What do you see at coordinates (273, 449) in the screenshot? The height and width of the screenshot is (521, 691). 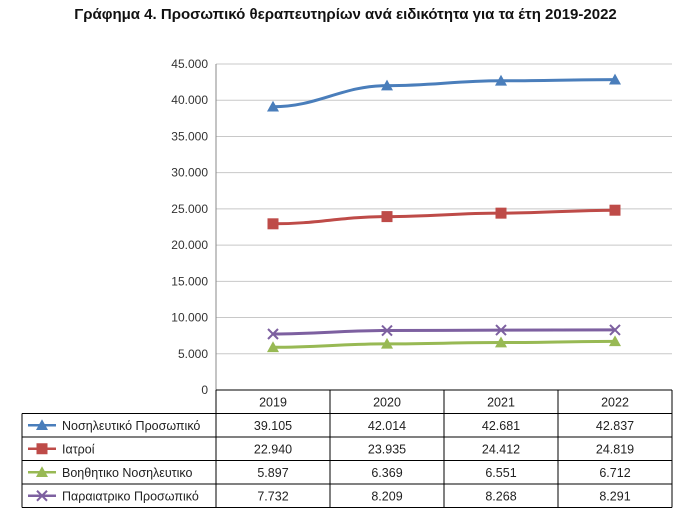 I see `data-label: 22.940` at bounding box center [273, 449].